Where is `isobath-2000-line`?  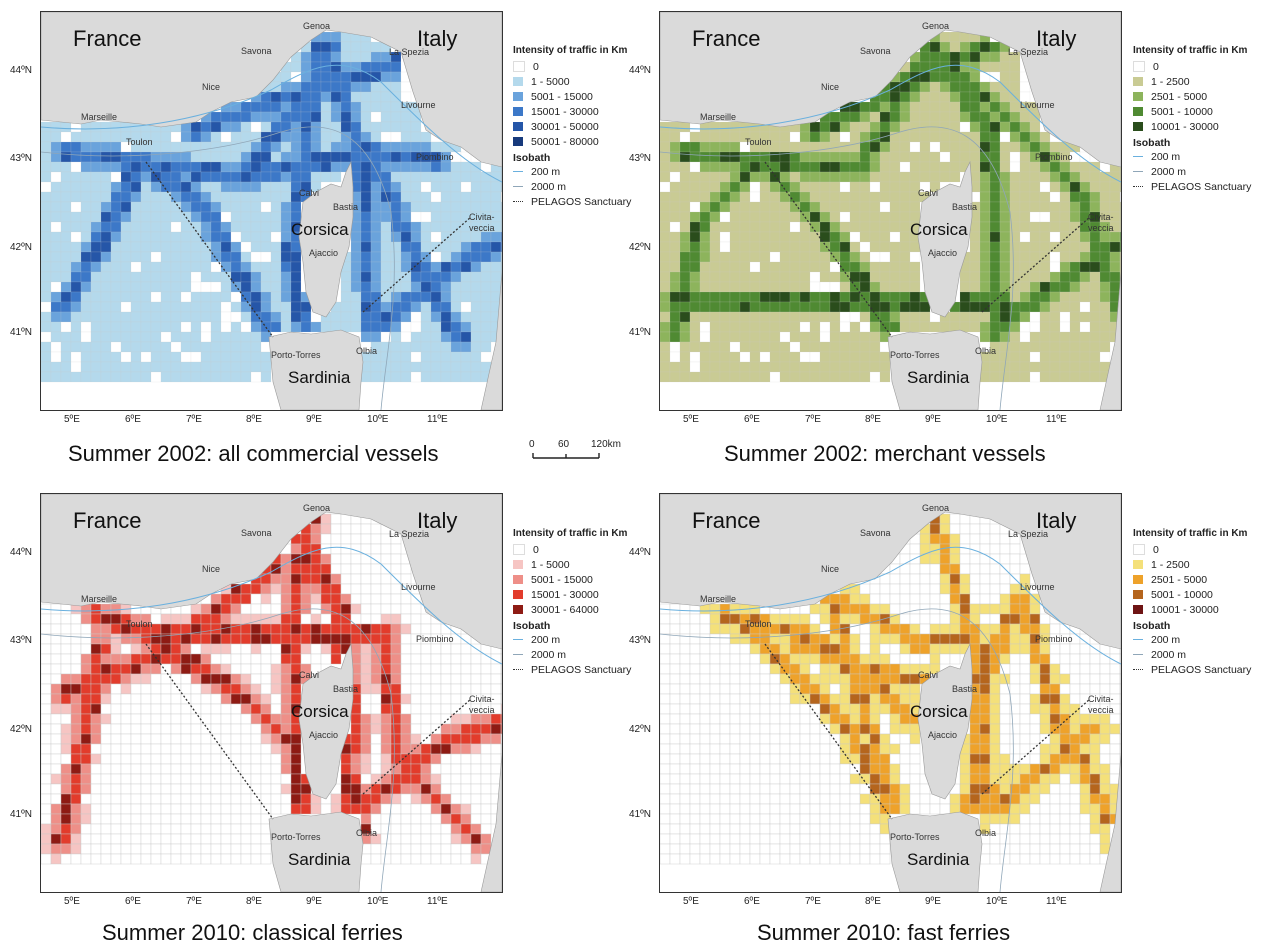 isobath-2000-line is located at coordinates (518, 654).